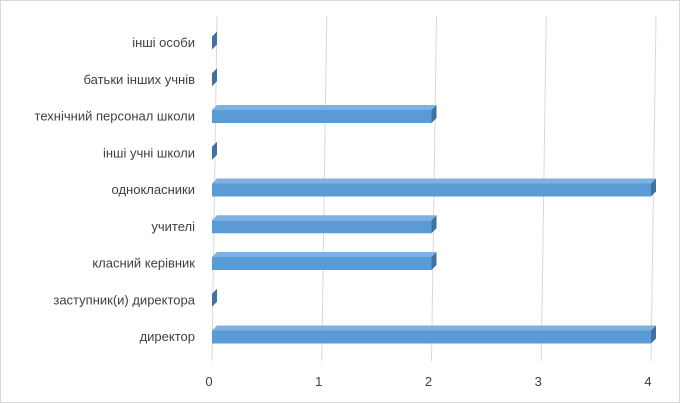 This screenshot has width=680, height=403. What do you see at coordinates (115, 116) in the screenshot?
I see `category-label: технічний персонал школи` at bounding box center [115, 116].